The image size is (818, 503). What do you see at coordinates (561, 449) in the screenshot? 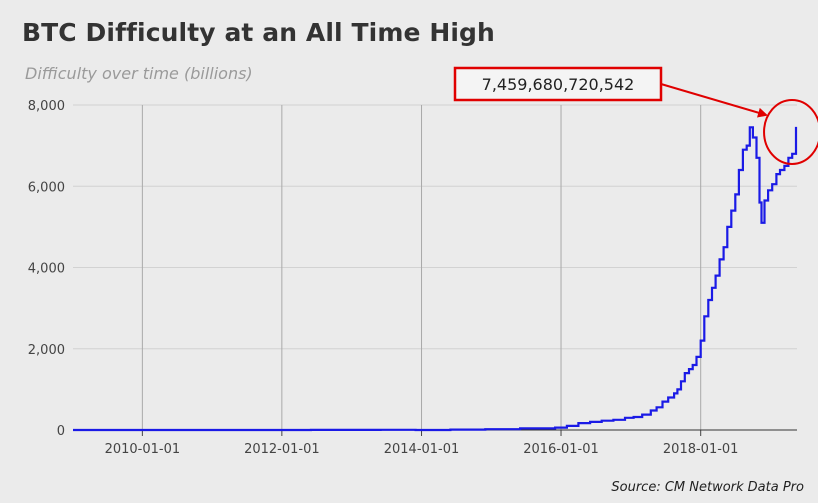
I see `x-tick-label: 2016-01-01` at bounding box center [561, 449].